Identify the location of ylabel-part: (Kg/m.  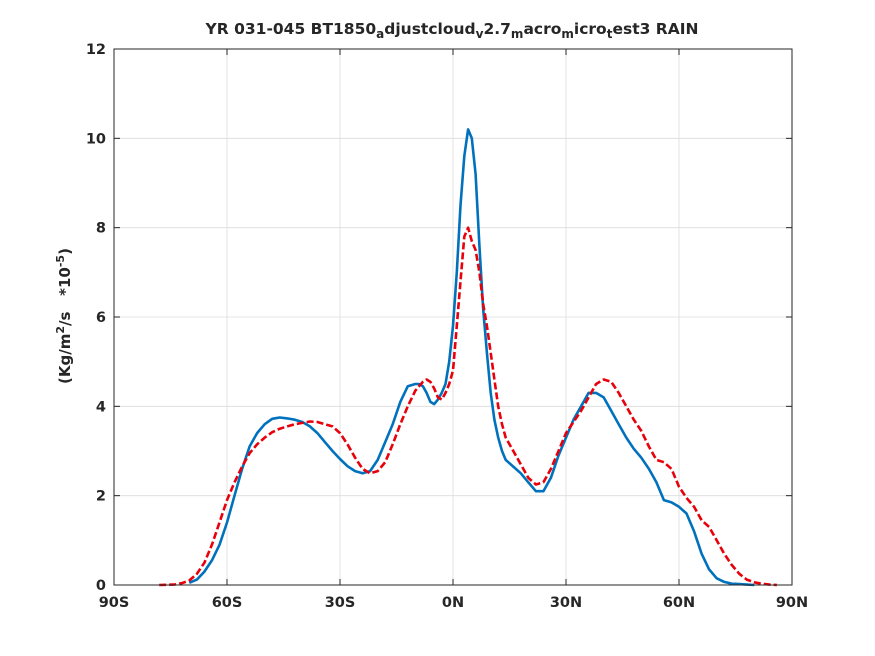
(65, 359).